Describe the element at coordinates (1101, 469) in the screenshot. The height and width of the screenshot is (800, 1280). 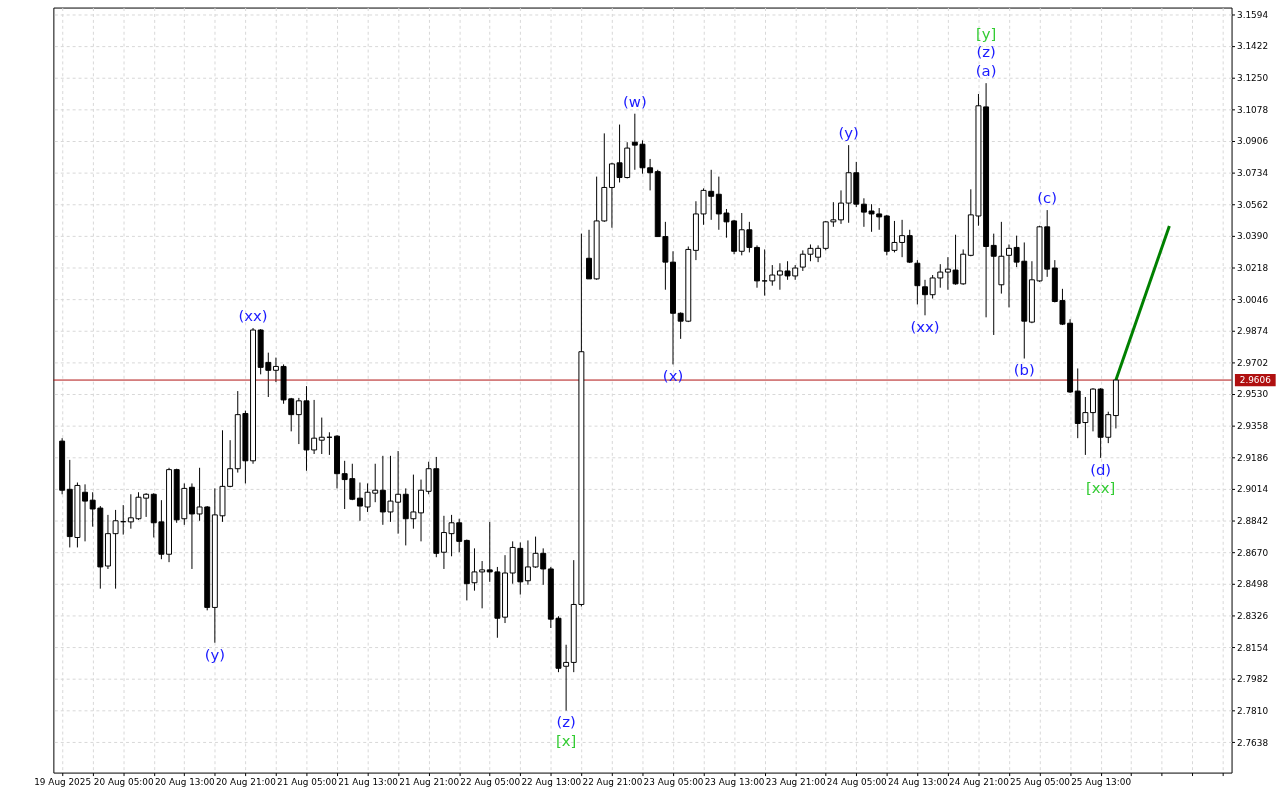
I see `annotation: (d)` at that location.